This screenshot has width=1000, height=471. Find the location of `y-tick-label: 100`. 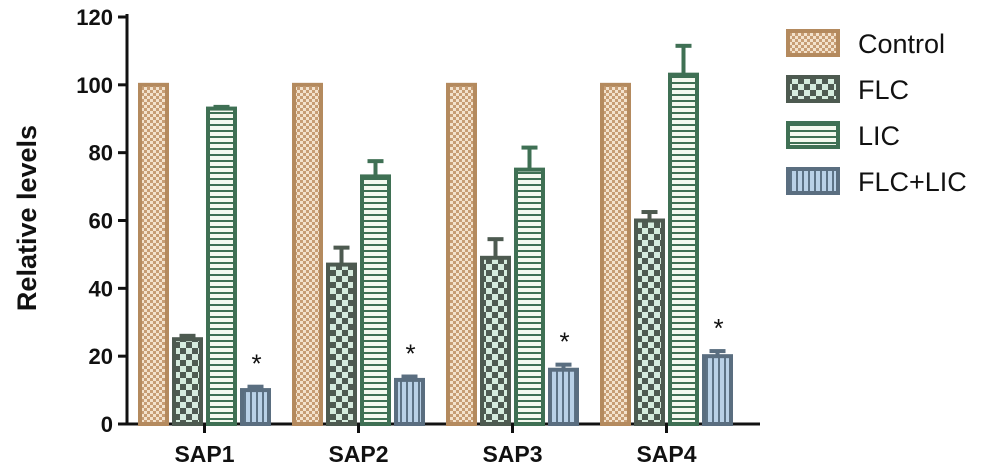

y-tick-label: 100 is located at coordinates (94, 85).